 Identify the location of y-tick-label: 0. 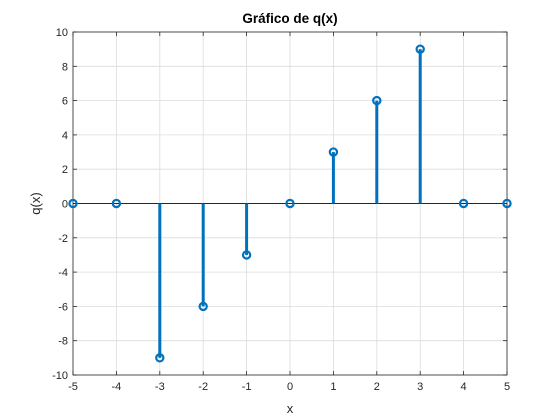
(65, 205).